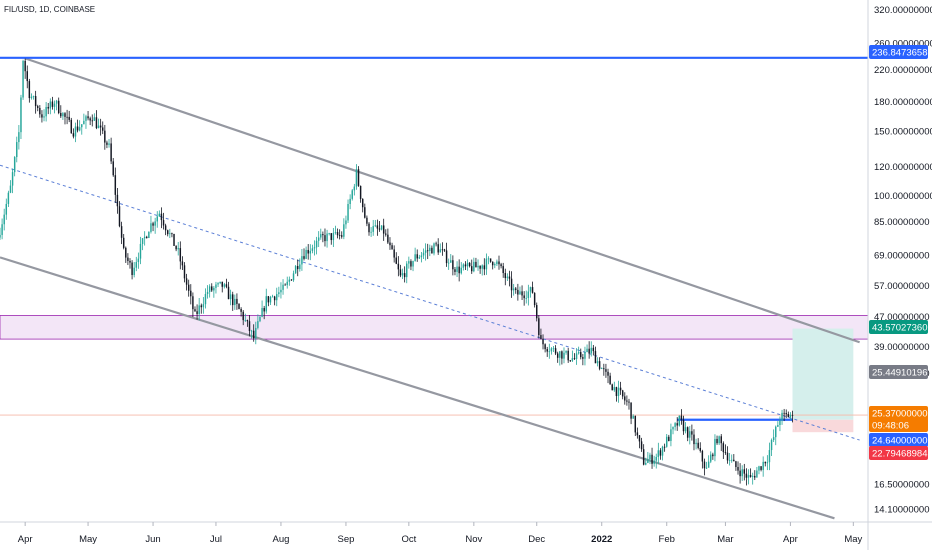 The width and height of the screenshot is (932, 550). Describe the element at coordinates (901, 510) in the screenshot. I see `price-tick-label: 14.10000000` at that location.